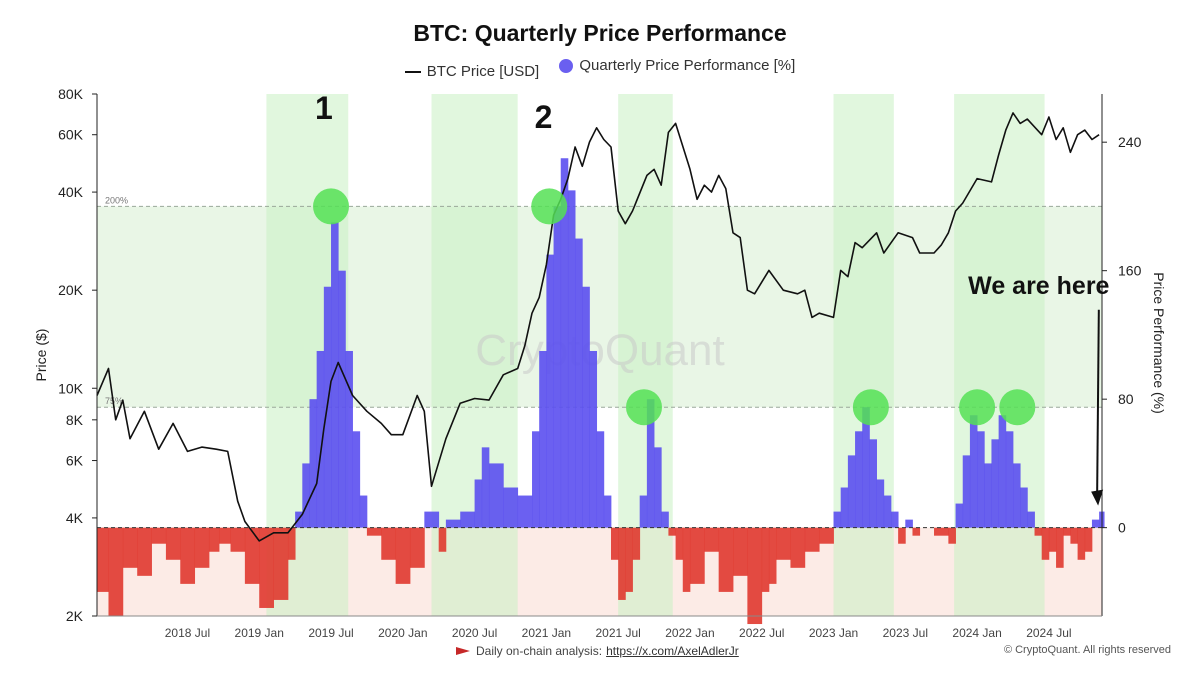  Describe the element at coordinates (114, 401) in the screenshot. I see `threshold-label-1: 75%` at that location.